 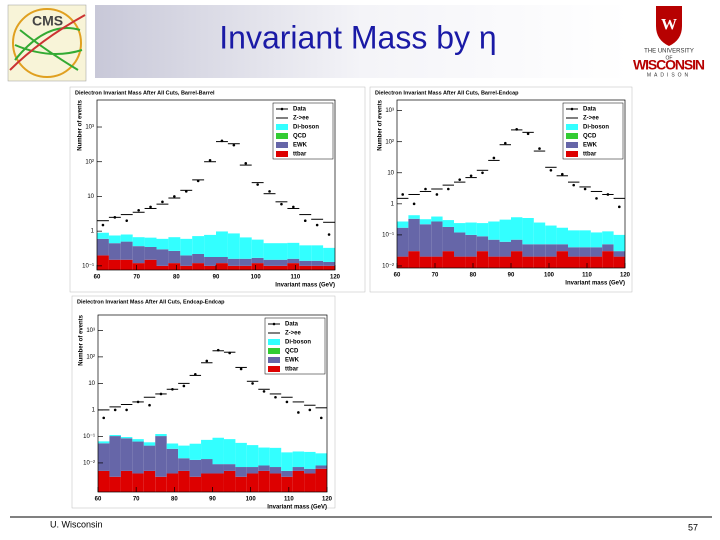 What do you see at coordinates (90, 357) in the screenshot?
I see `y-tick-label: 10²` at bounding box center [90, 357].